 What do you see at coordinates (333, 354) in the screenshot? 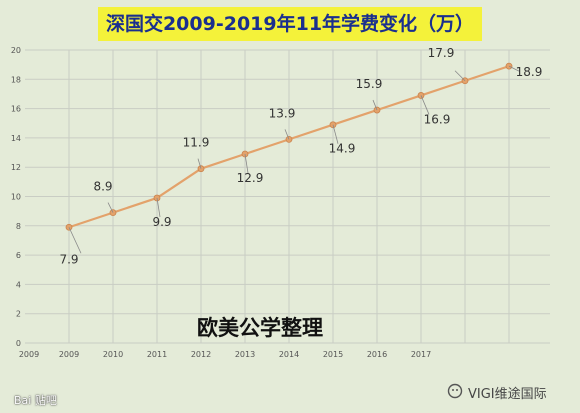
I see `x-tick-label: 2015` at bounding box center [333, 354].